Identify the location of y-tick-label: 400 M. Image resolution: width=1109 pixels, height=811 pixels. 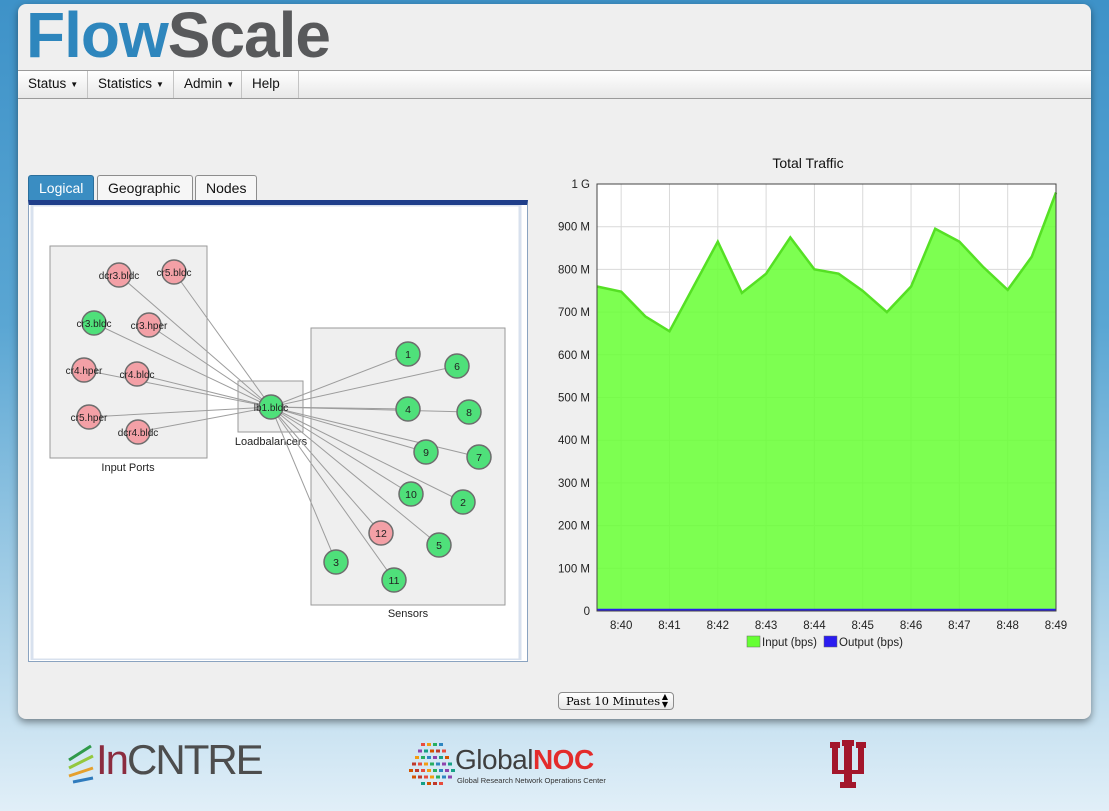
(574, 441).